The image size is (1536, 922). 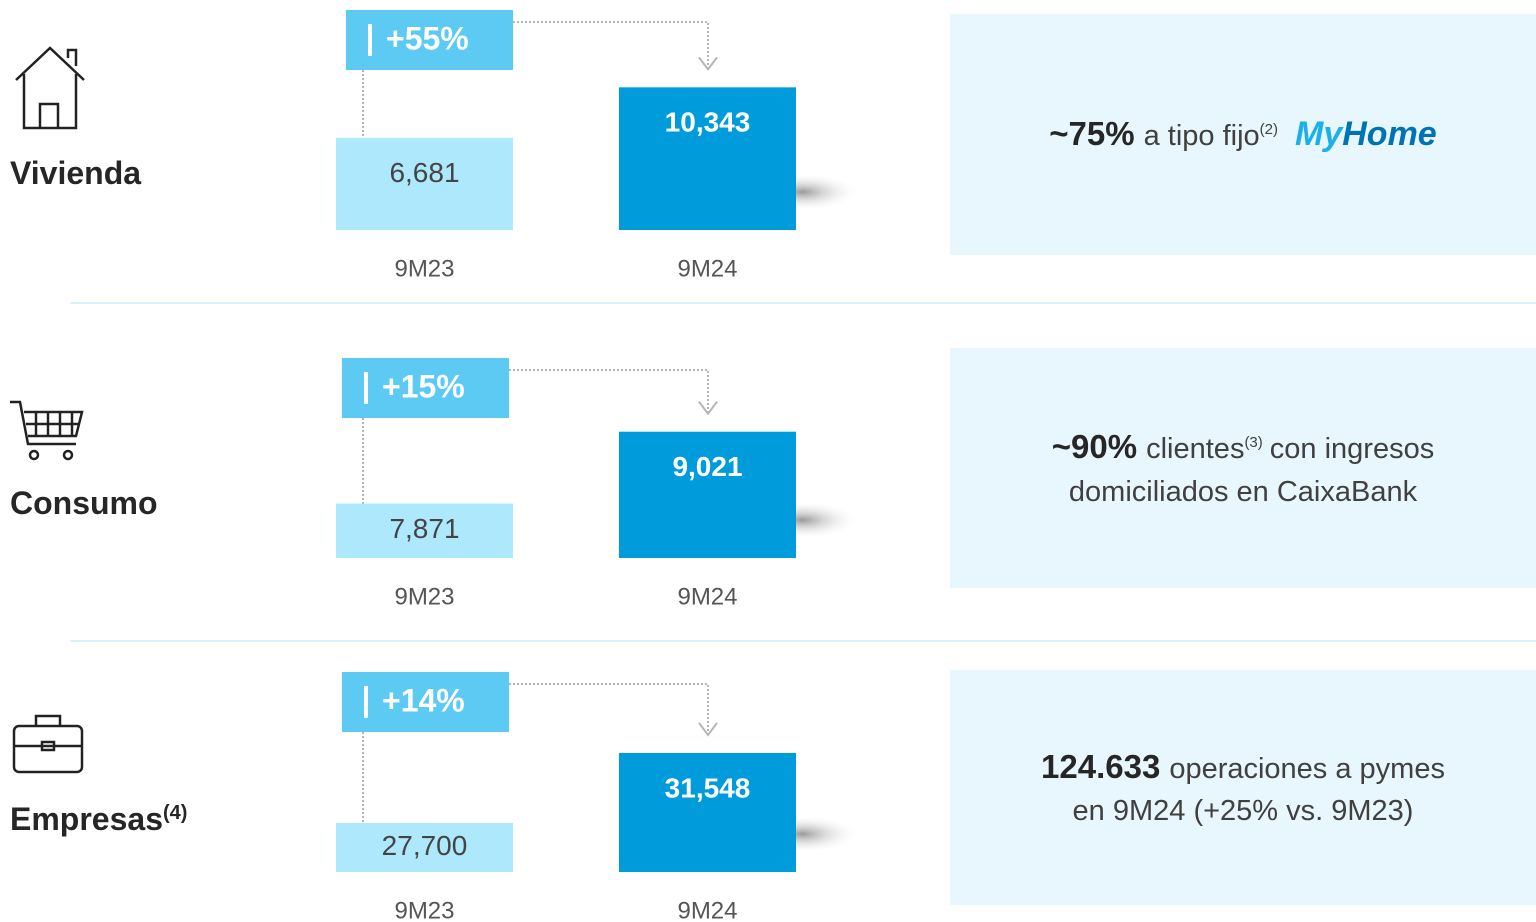 I want to click on house-icon, so click(x=50, y=88).